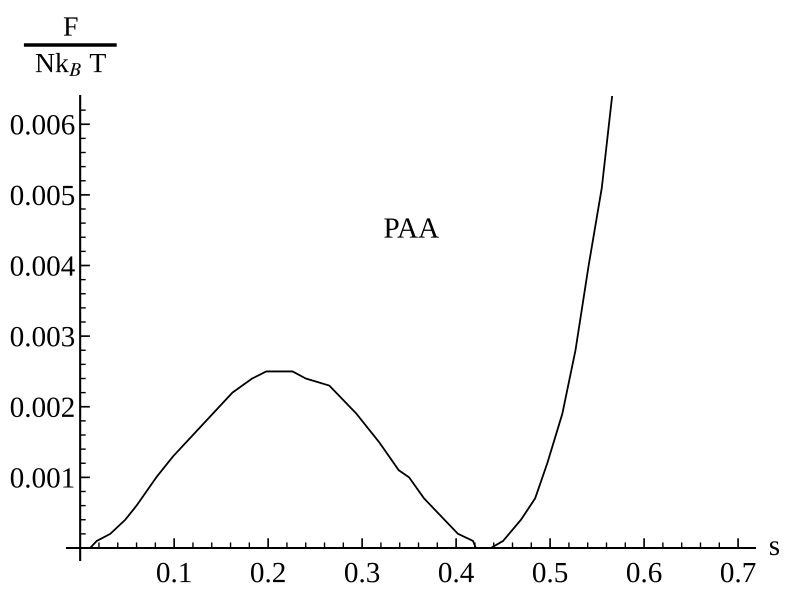  I want to click on x-tick-label: 0.6, so click(644, 572).